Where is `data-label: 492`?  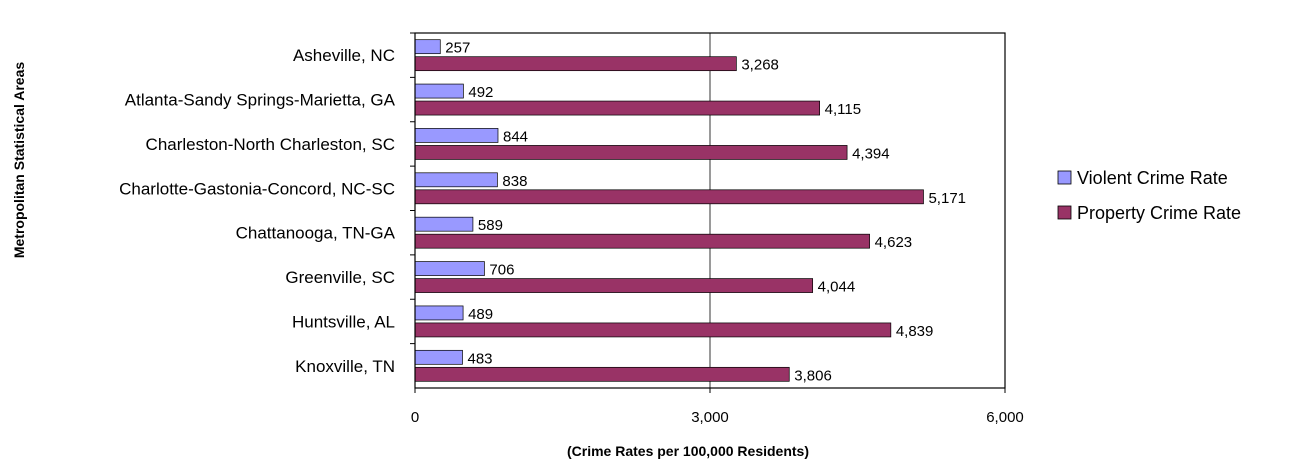 data-label: 492 is located at coordinates (480, 92).